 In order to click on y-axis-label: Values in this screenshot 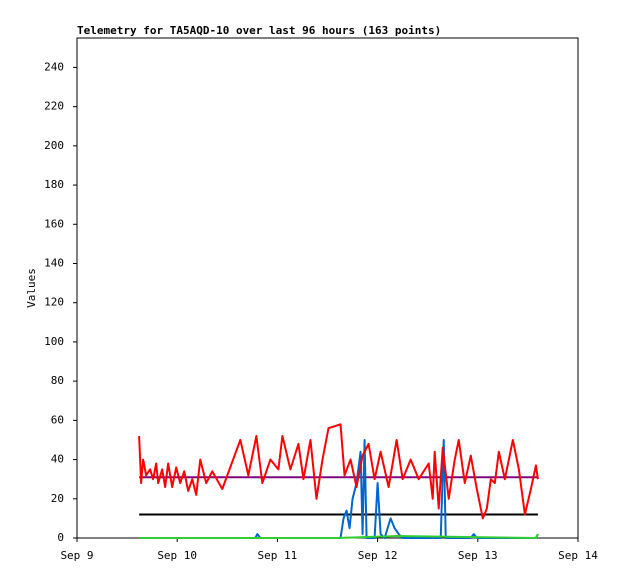, I will do `click(31, 288)`.